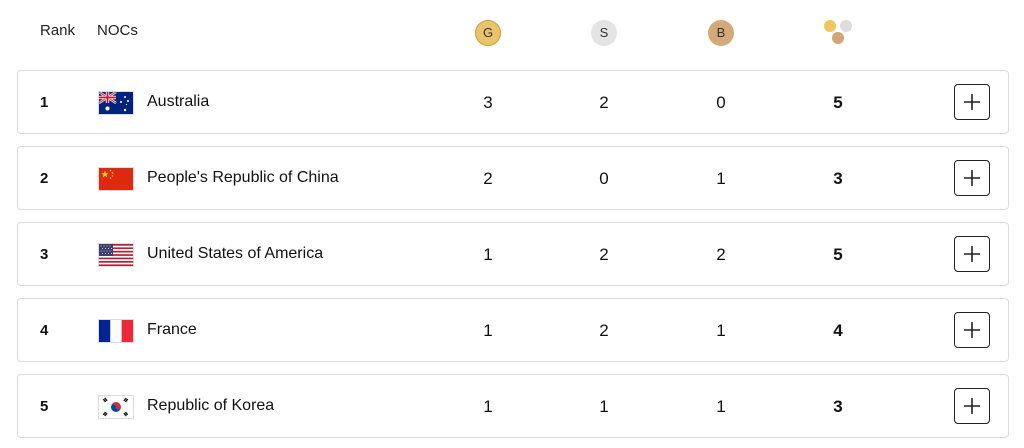  I want to click on table-row: 1 Australia 3 2 0 5, so click(513, 102).